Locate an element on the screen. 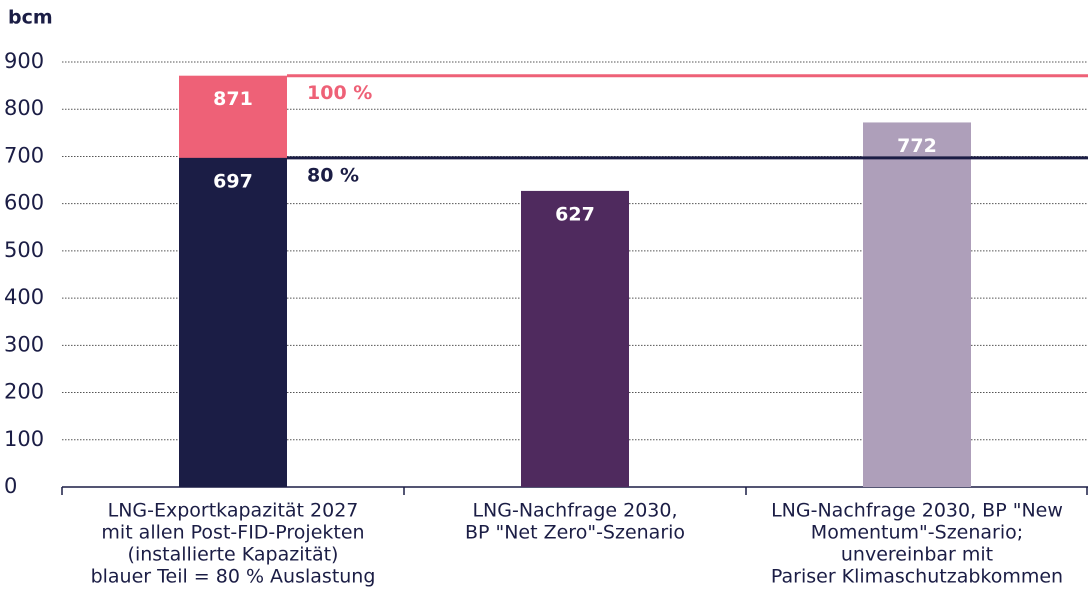 Image resolution: width=1088 pixels, height=596 pixels. x-tick-label: LNG-Nachfrage 2030, is located at coordinates (574, 511).